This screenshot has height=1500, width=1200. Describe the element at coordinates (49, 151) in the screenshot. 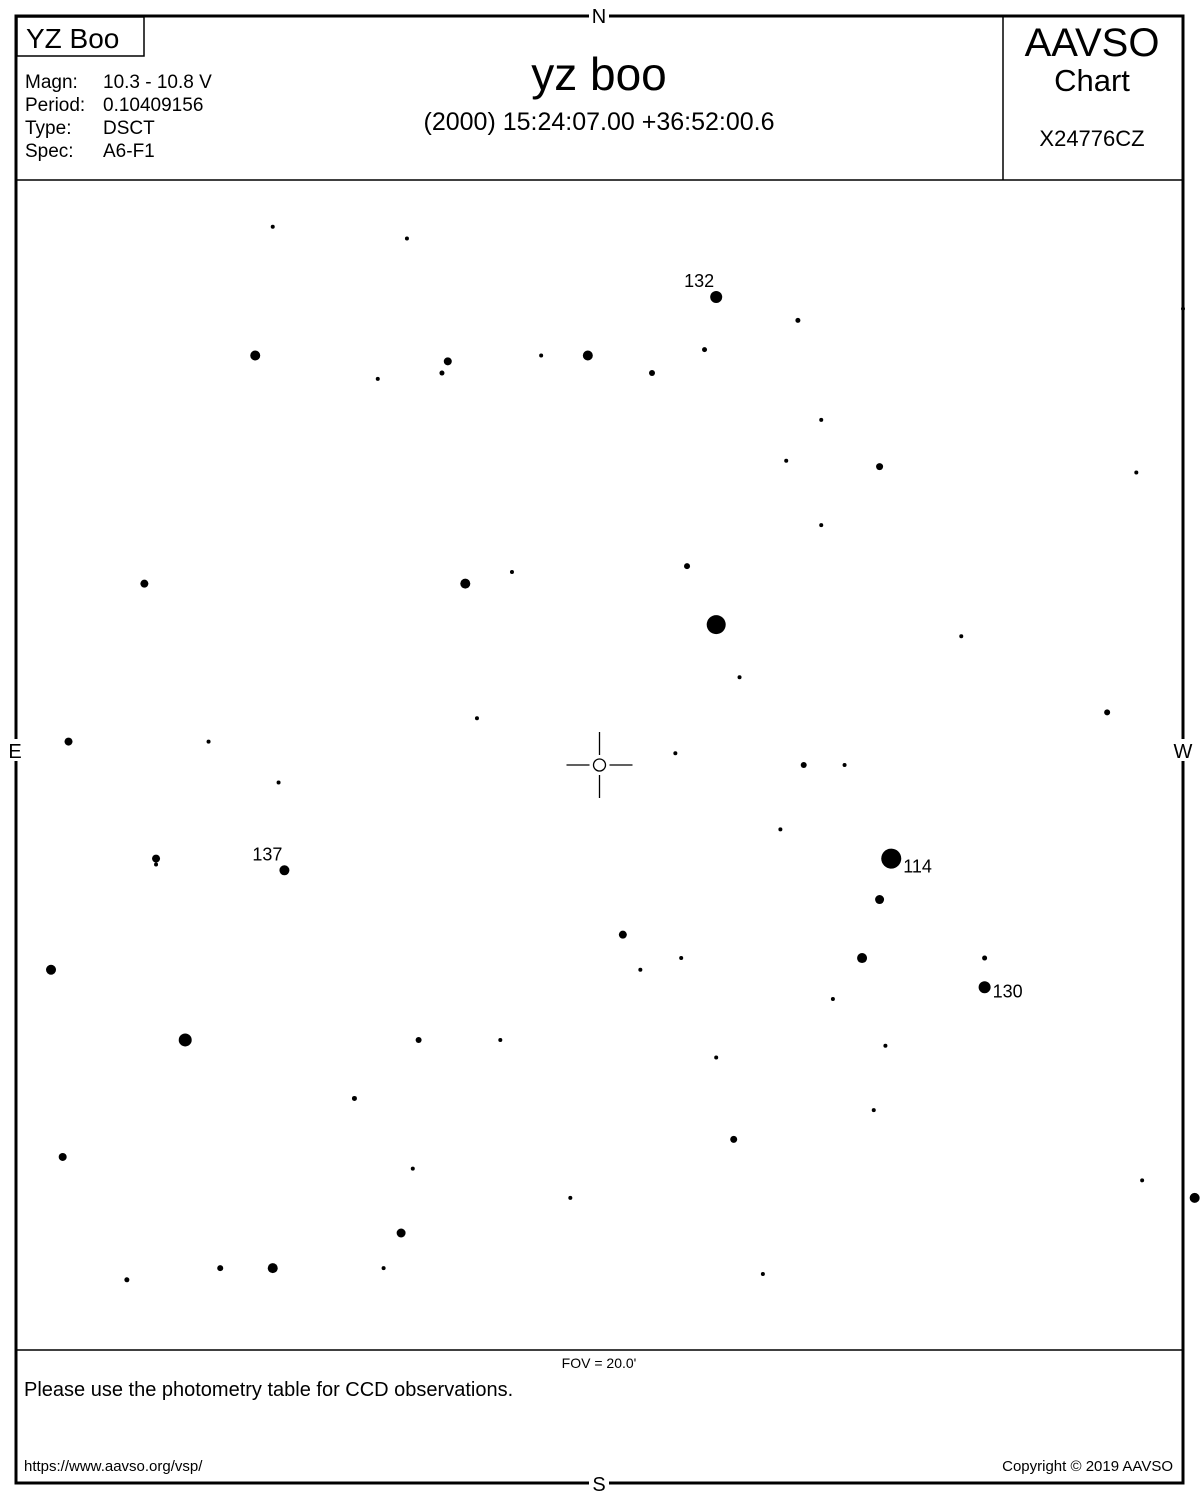

I see `spec-label: Spec:` at that location.